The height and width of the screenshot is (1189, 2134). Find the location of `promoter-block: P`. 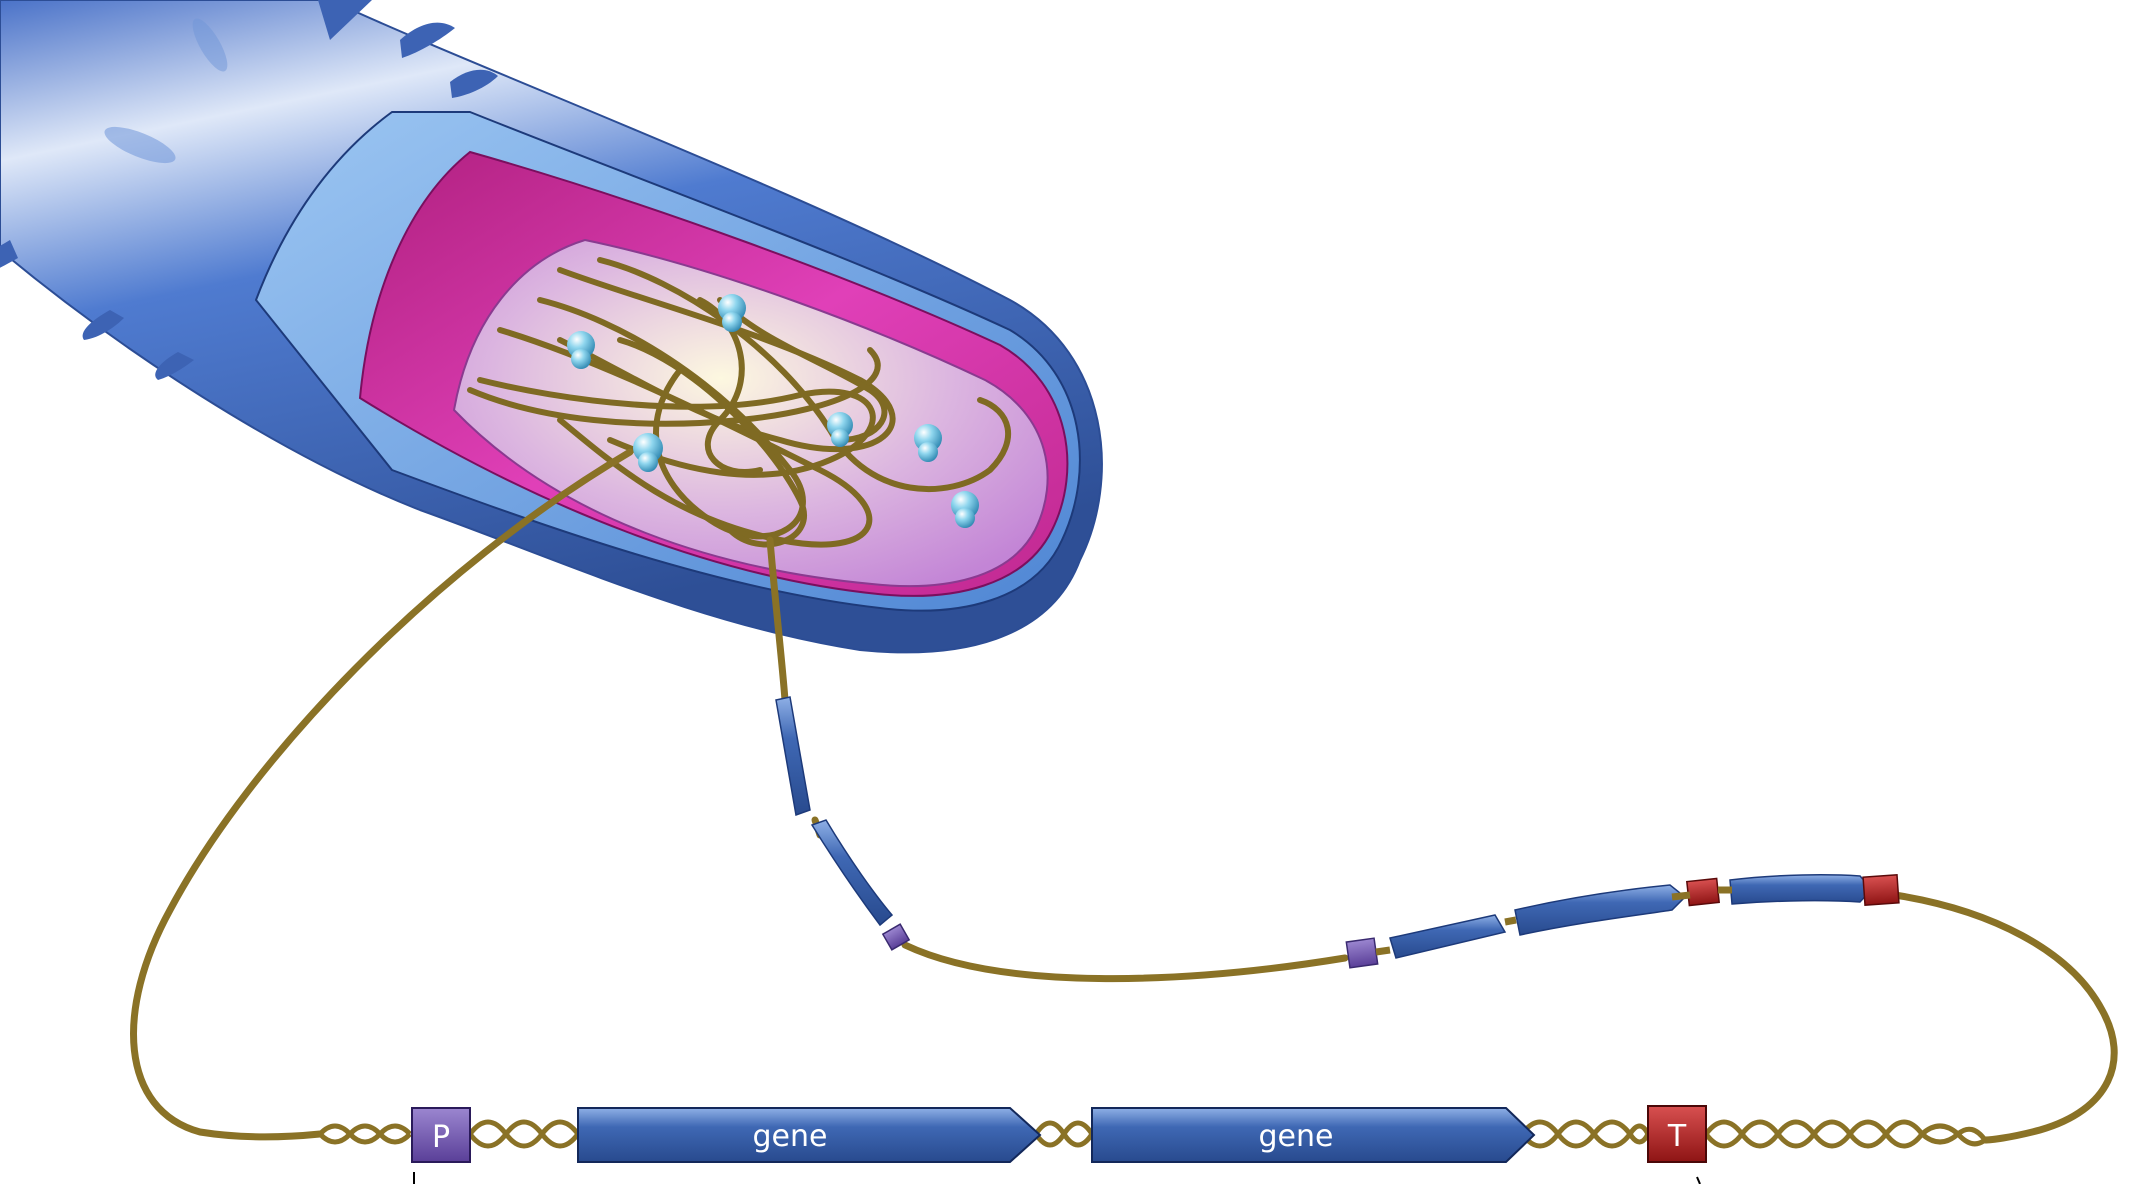

promoter-block: P is located at coordinates (441, 1135).